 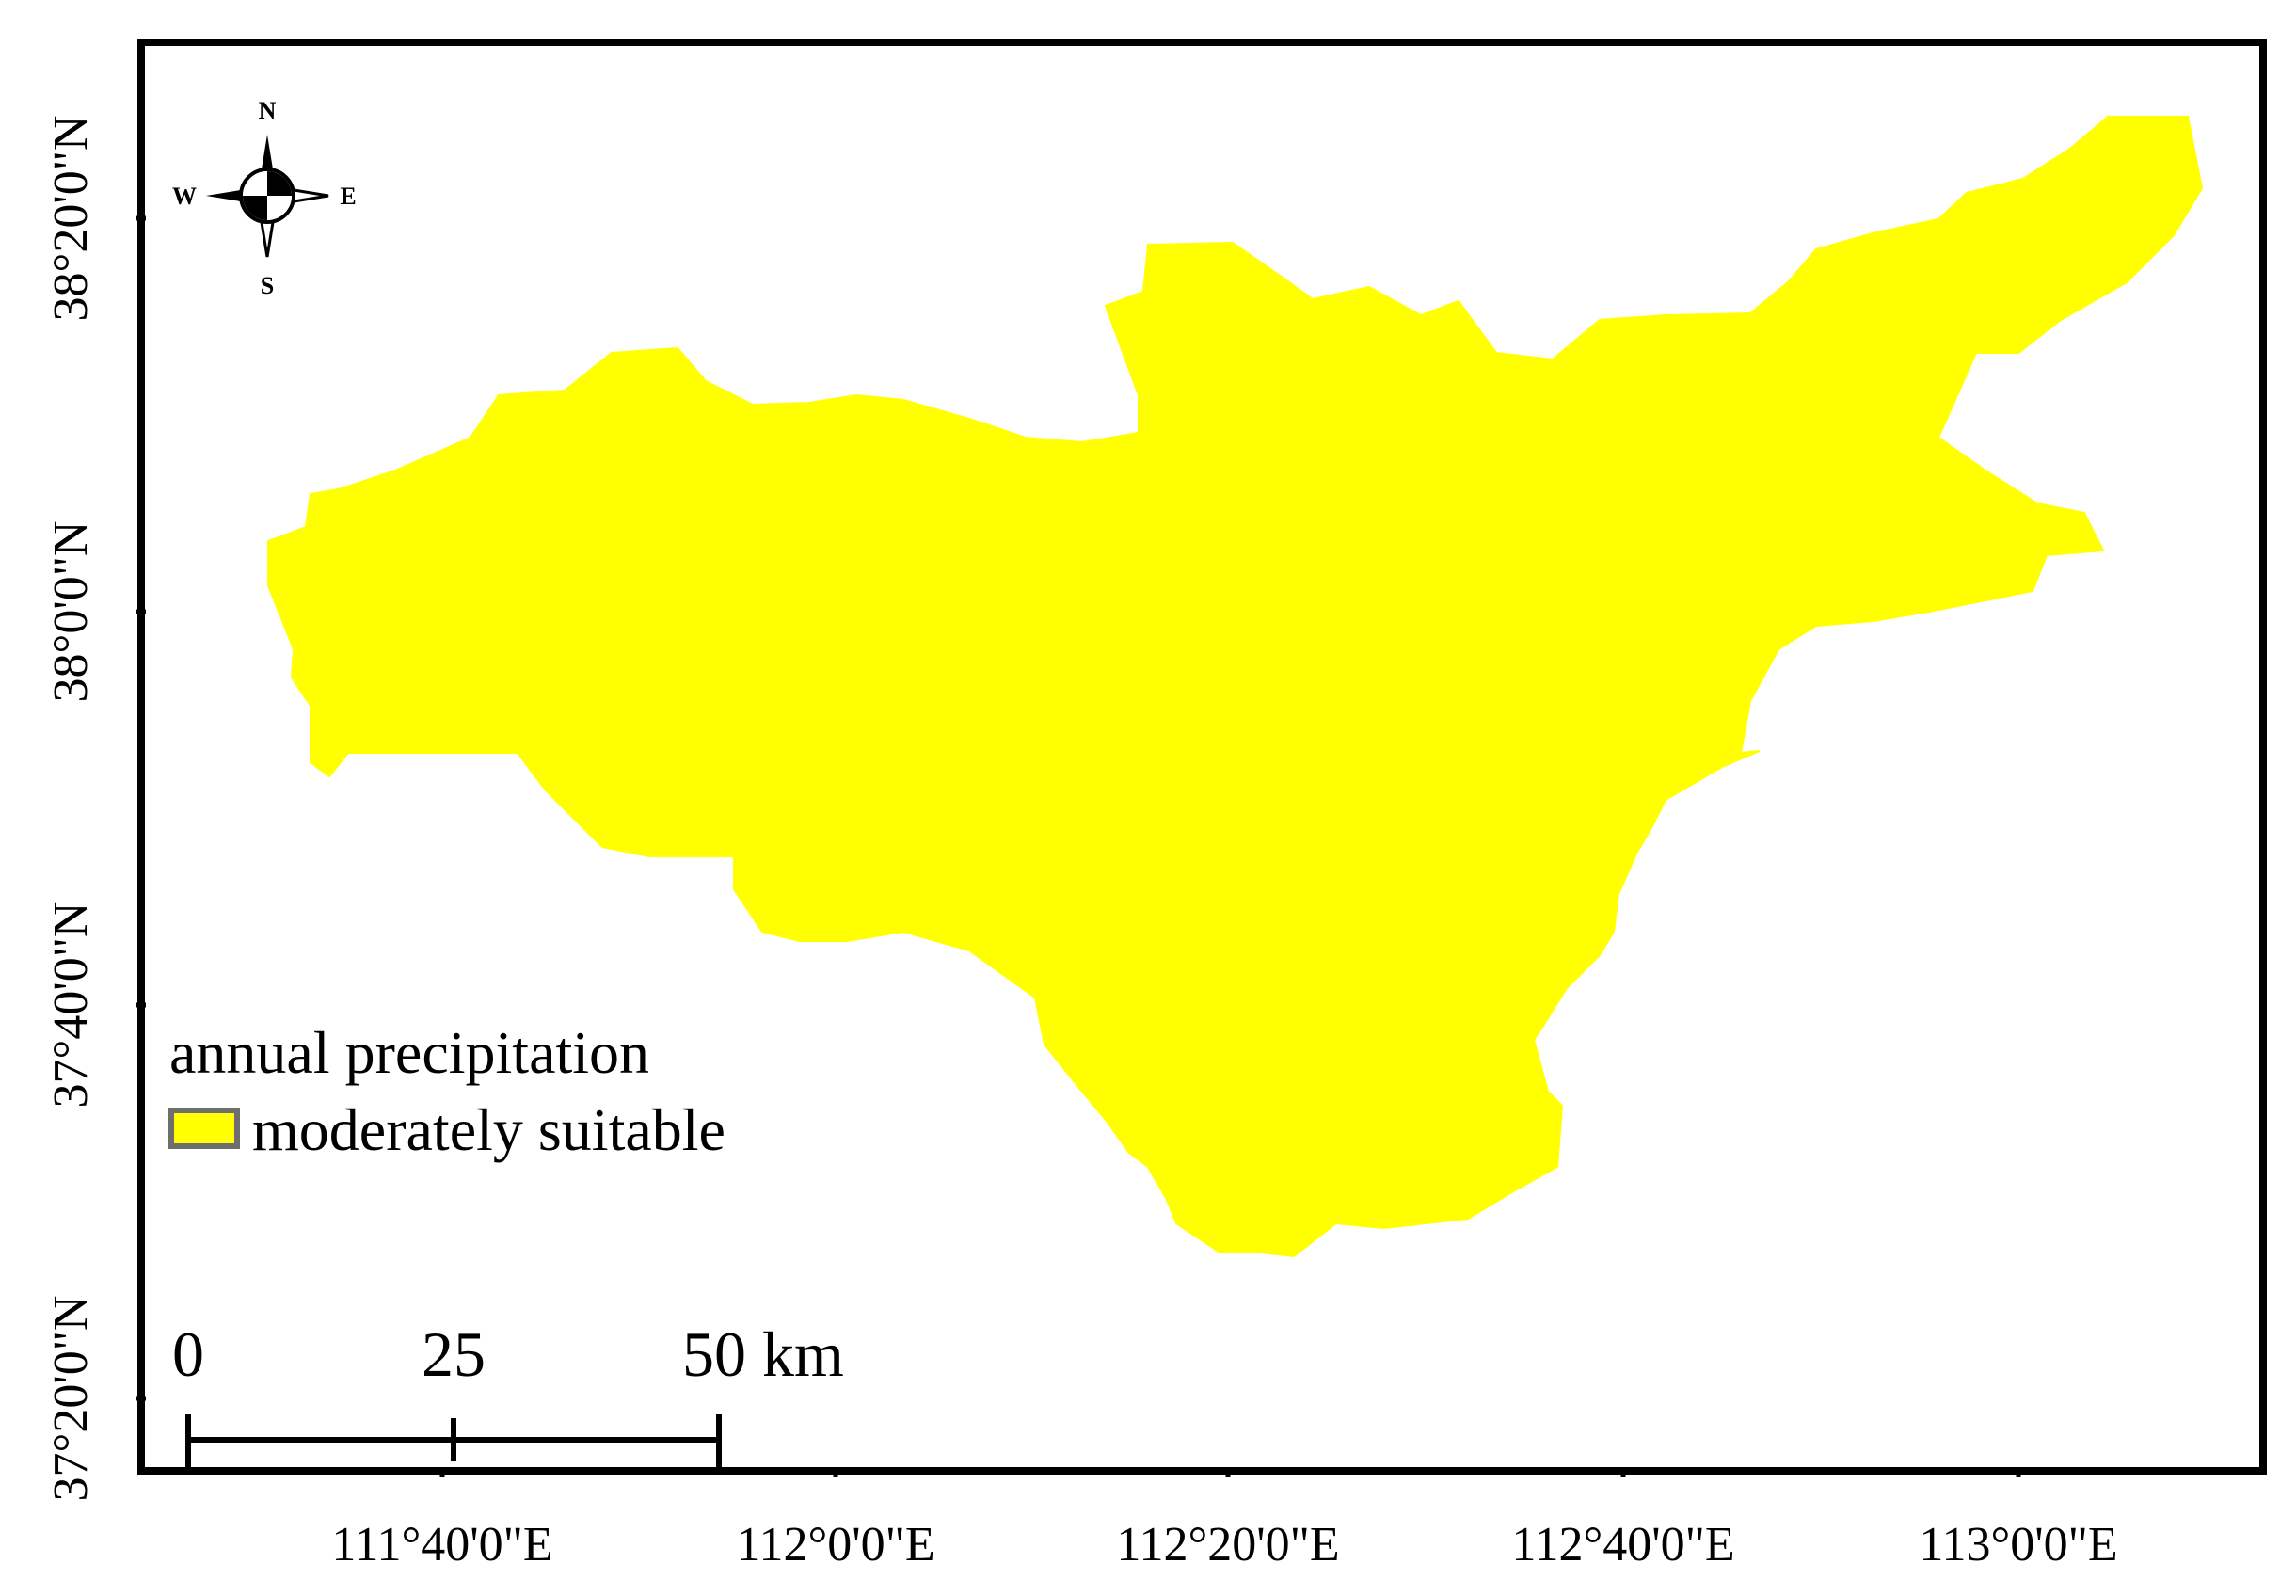 What do you see at coordinates (71, 219) in the screenshot?
I see `lat-tick-label: 38°20'0"N` at bounding box center [71, 219].